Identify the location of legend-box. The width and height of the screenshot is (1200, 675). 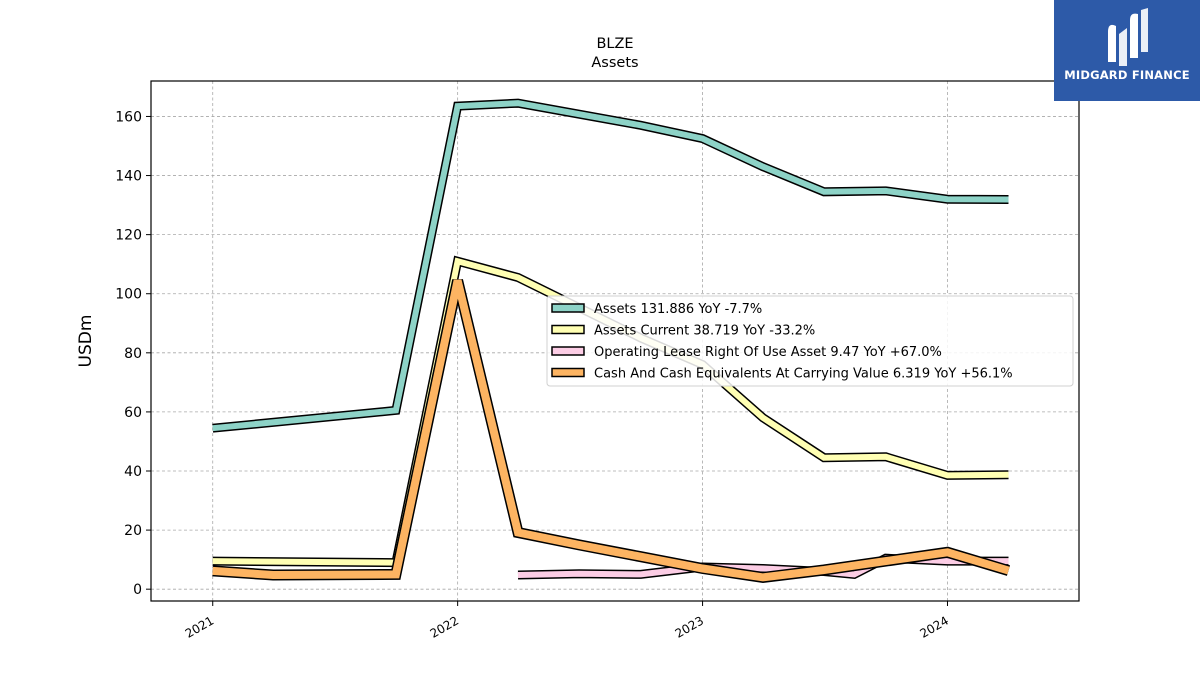
(810, 341).